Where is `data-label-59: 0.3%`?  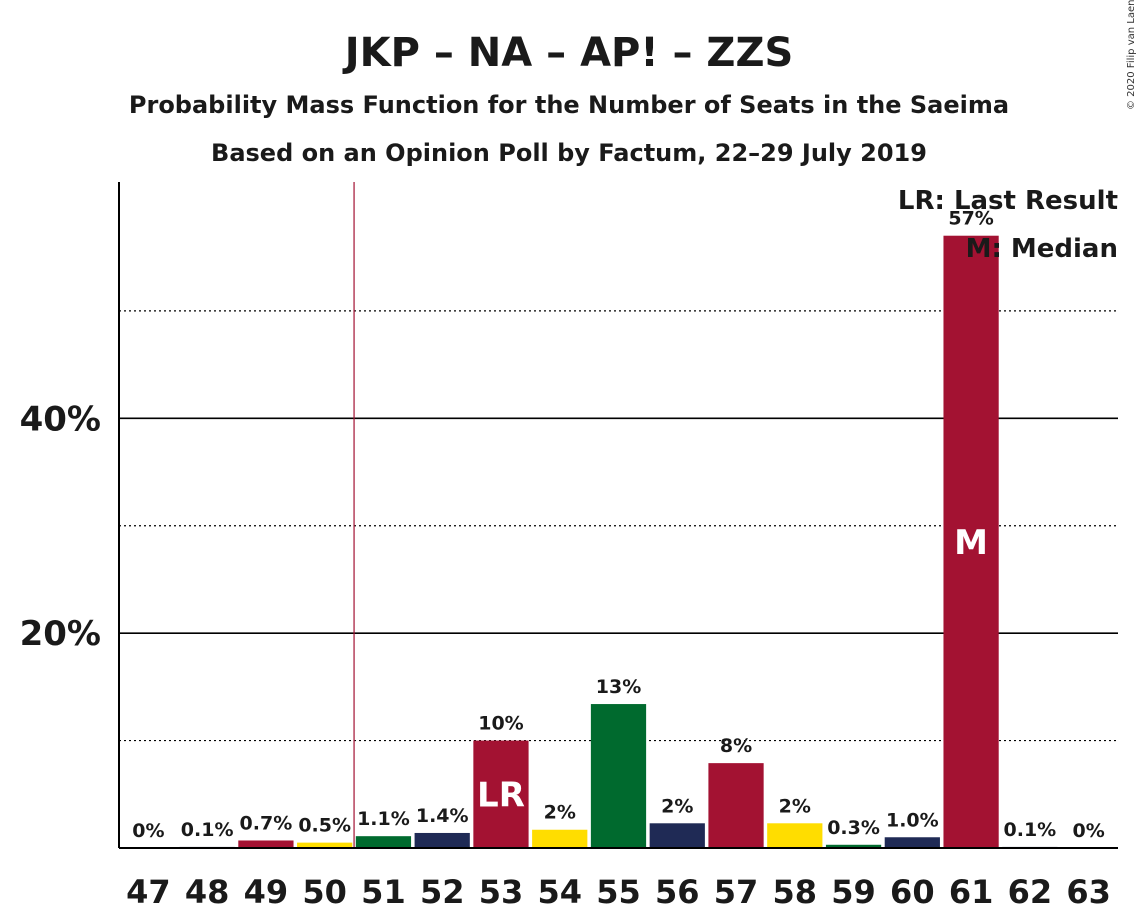
data-label-59: 0.3% is located at coordinates (853, 828).